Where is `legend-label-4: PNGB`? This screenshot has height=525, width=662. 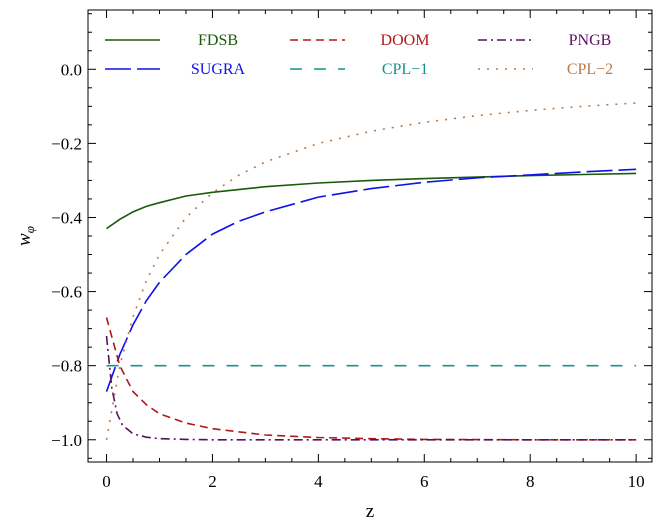 legend-label-4: PNGB is located at coordinates (590, 40).